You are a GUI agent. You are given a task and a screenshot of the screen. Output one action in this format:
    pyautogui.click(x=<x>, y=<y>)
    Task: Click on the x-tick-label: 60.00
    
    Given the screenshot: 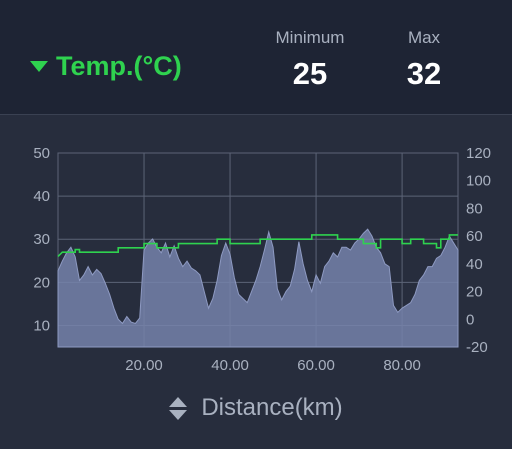 What is the action you would take?
    pyautogui.click(x=316, y=365)
    